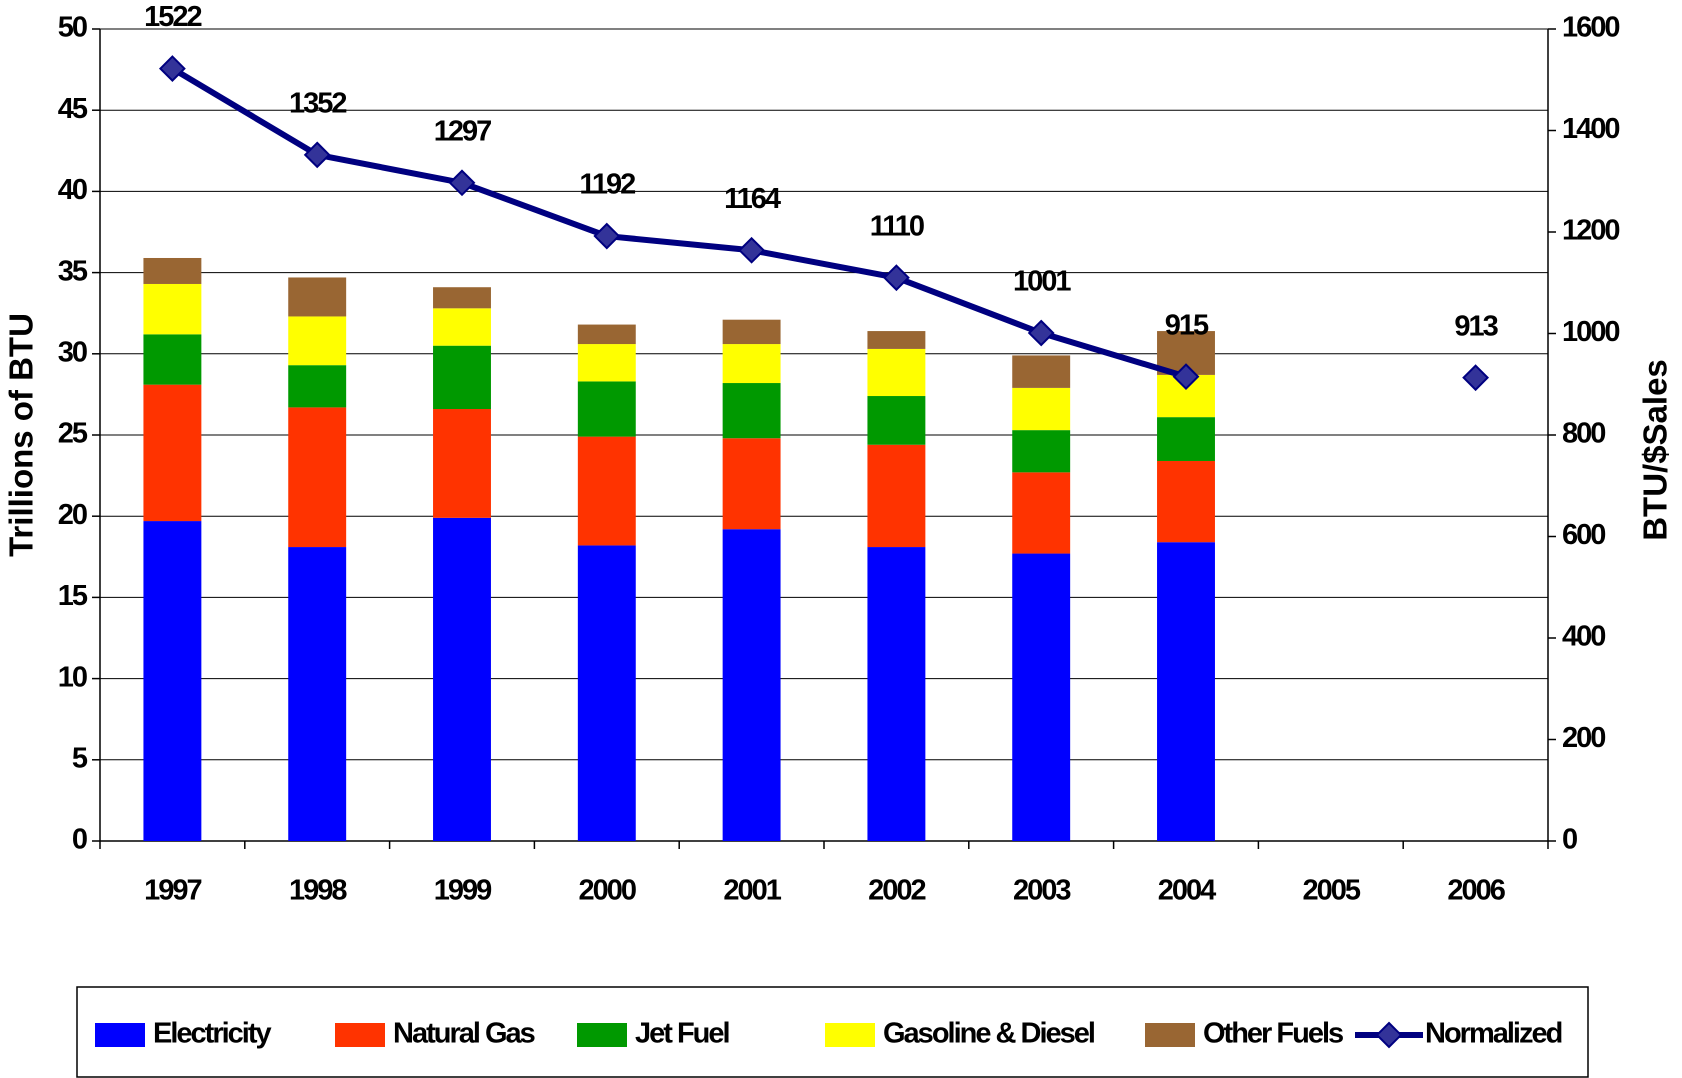  Describe the element at coordinates (752, 891) in the screenshot. I see `x-tick-label: 2001` at that location.